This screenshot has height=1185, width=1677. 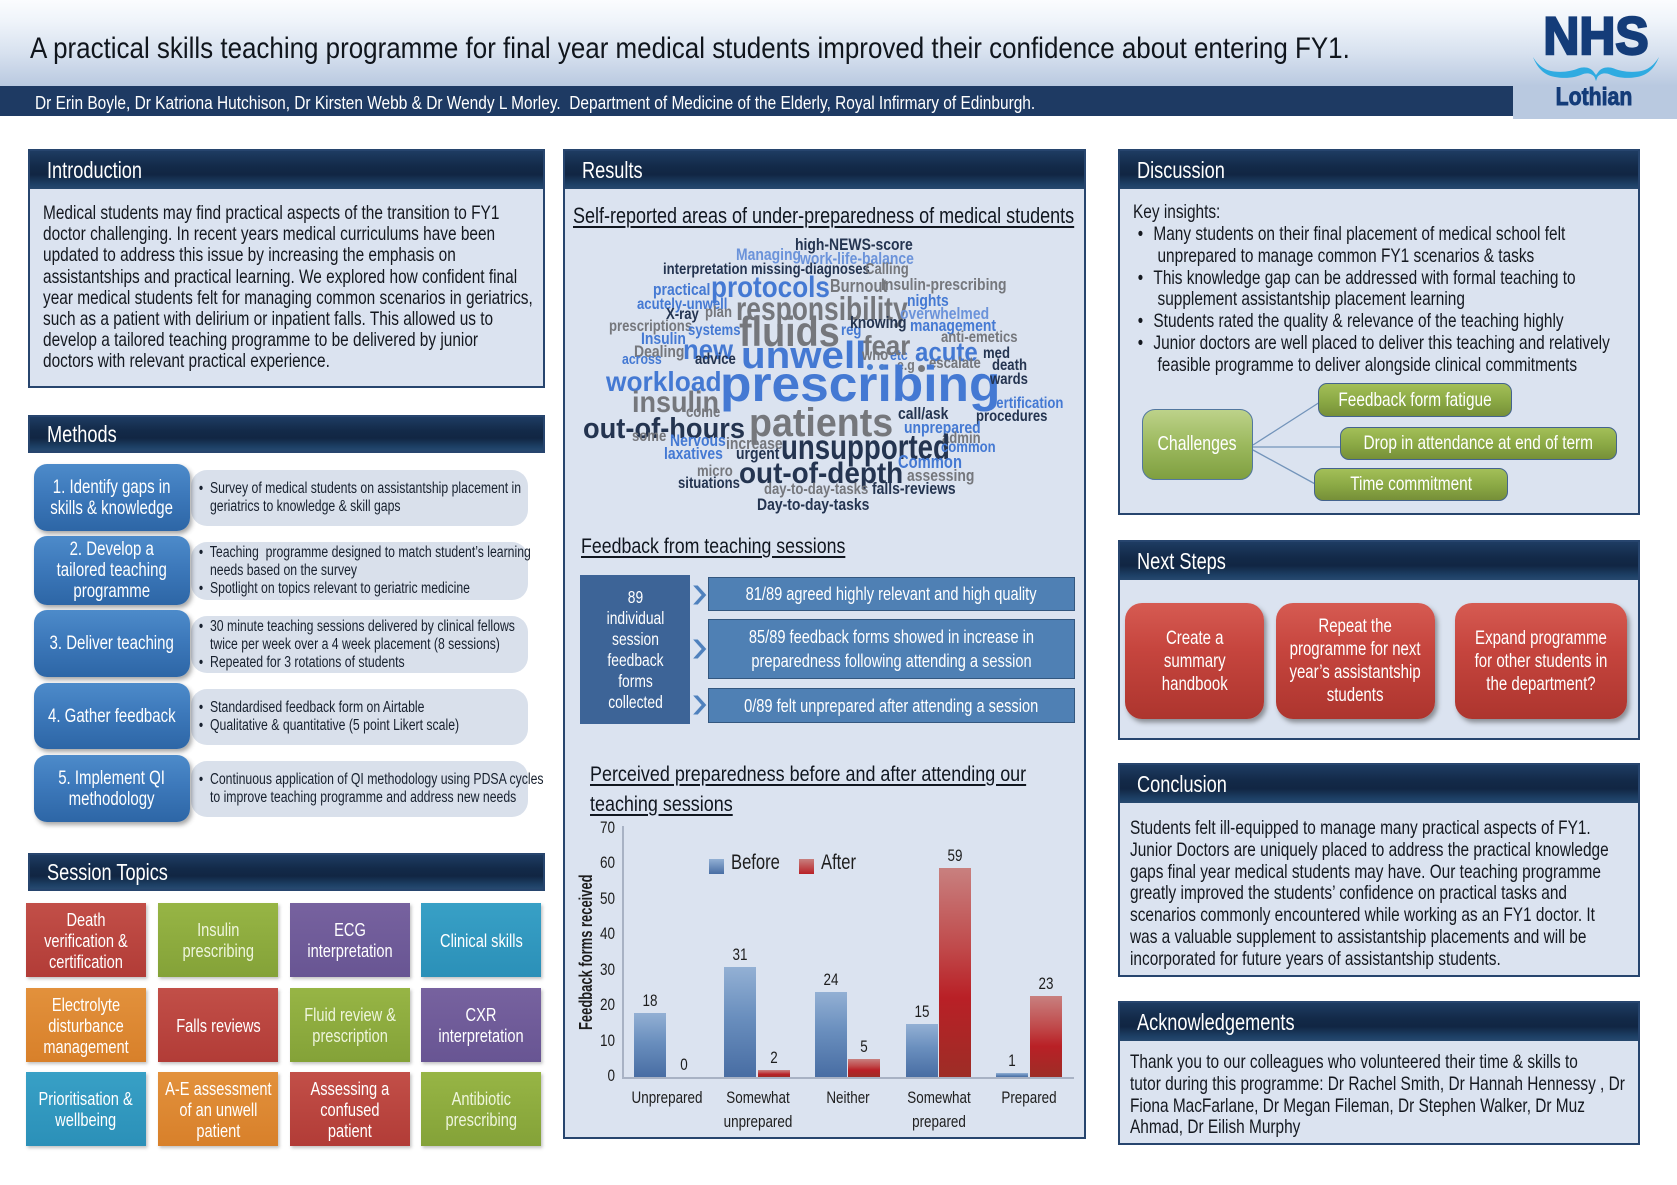 I want to click on svg-text: NHS, so click(x=1595, y=36).